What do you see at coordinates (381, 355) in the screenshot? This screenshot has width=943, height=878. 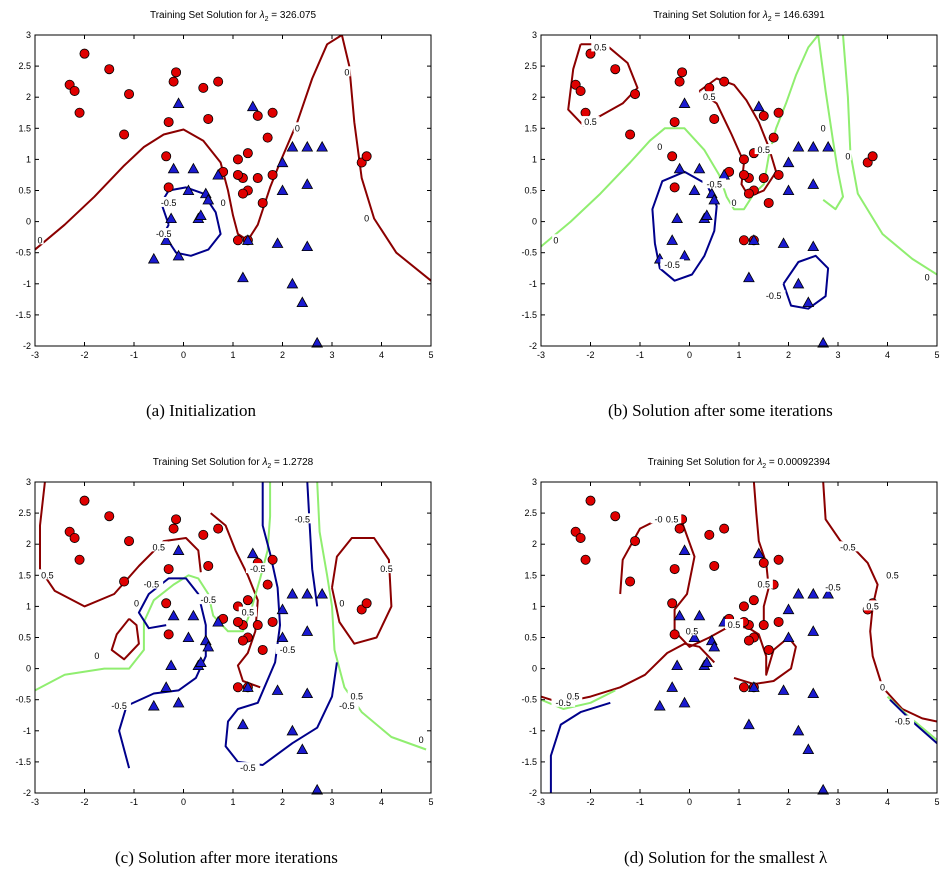 I see `x-tick-label: 4` at bounding box center [381, 355].